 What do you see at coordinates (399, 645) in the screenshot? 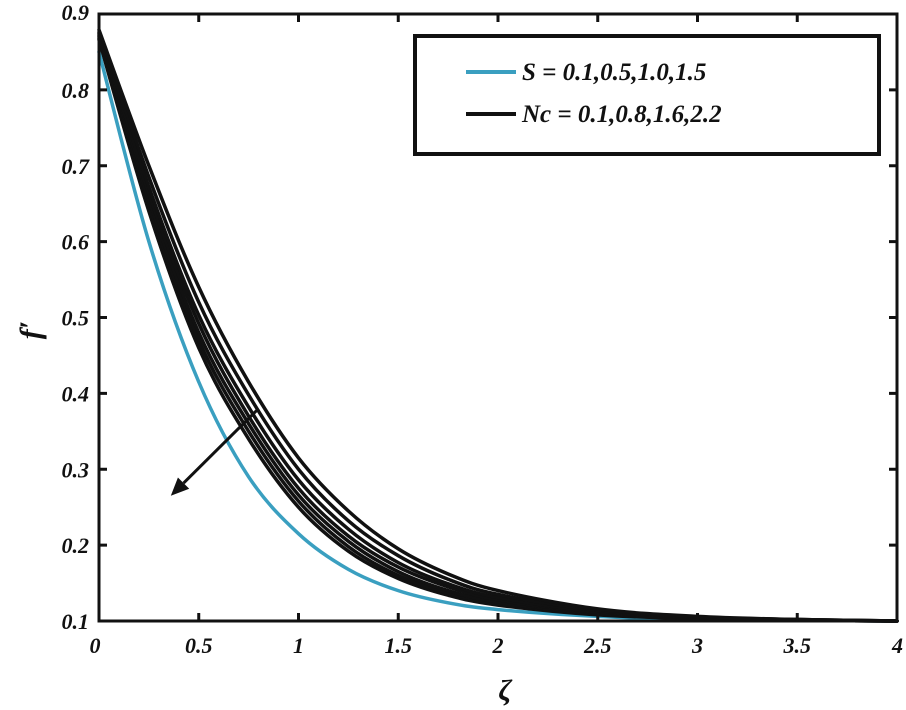
I see `x-tick-label: 1.5` at bounding box center [399, 645].